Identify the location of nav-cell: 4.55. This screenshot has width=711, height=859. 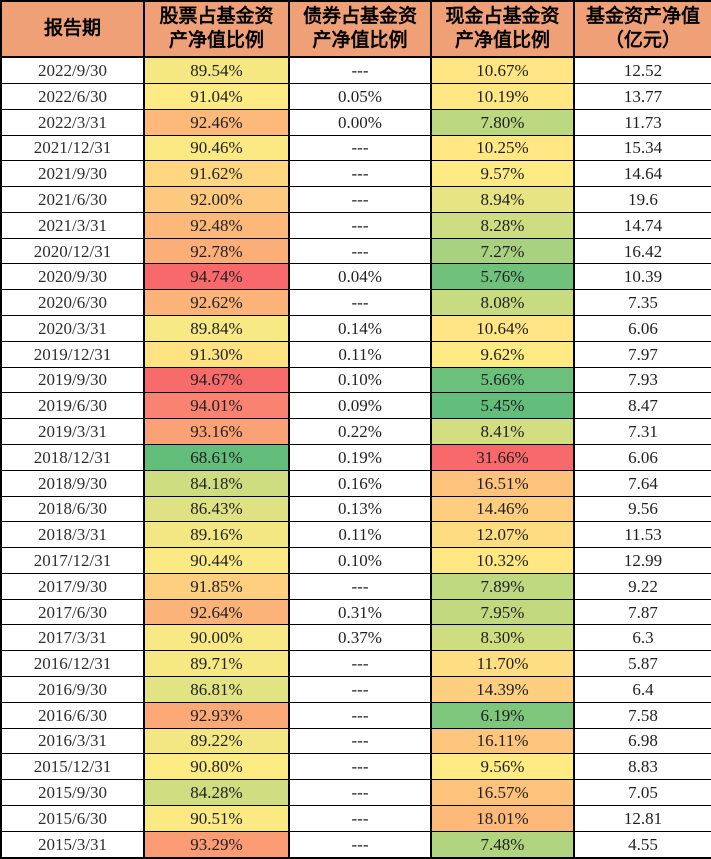
(642, 844).